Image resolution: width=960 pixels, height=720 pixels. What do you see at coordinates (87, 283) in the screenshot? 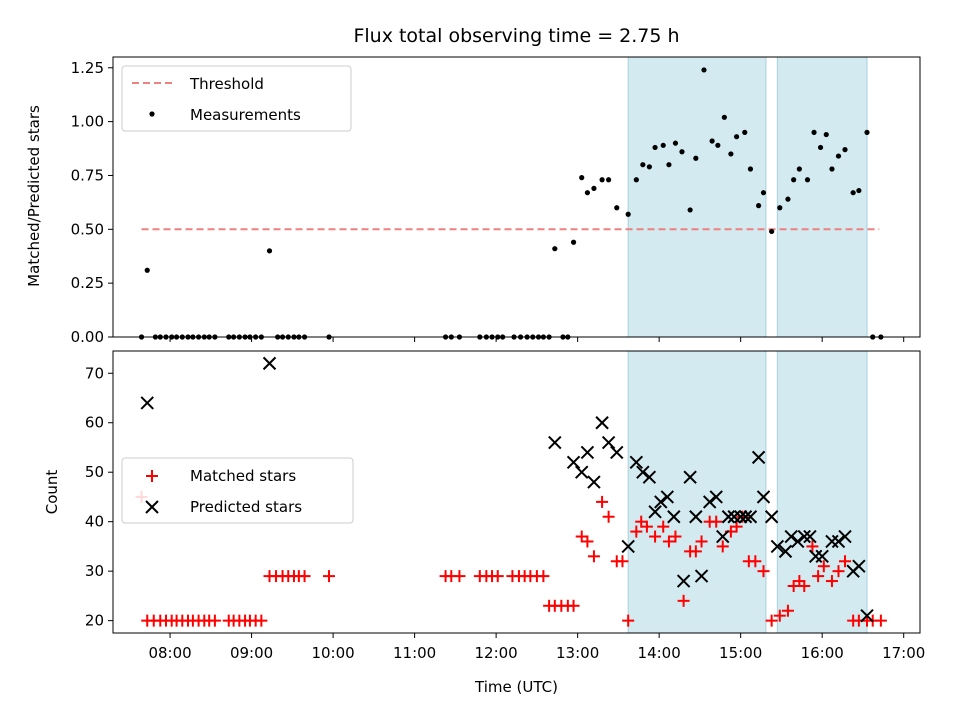
I see `top-y-tick-label: 0.25` at bounding box center [87, 283].